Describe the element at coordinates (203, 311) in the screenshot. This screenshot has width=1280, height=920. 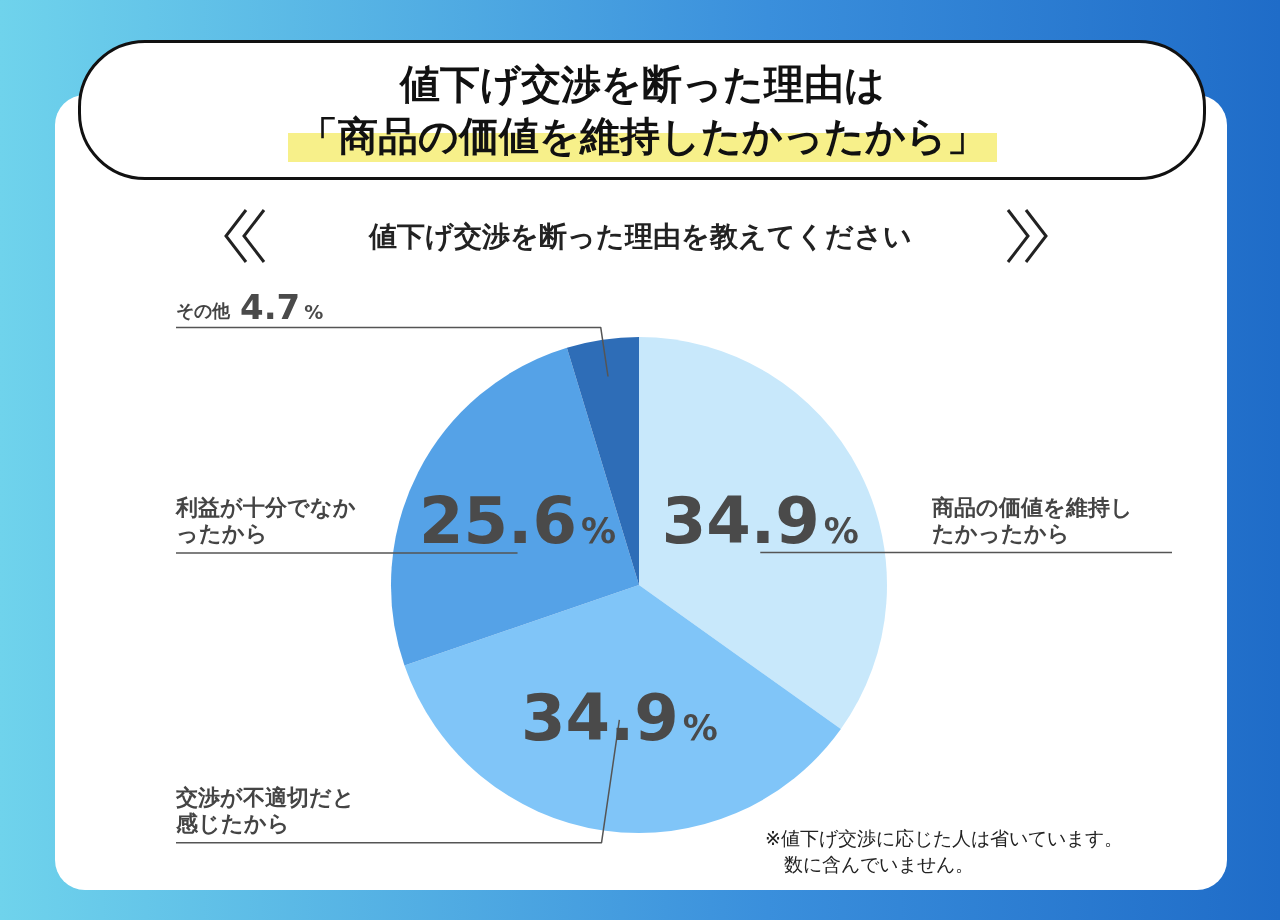
I see `slice-label: その他` at that location.